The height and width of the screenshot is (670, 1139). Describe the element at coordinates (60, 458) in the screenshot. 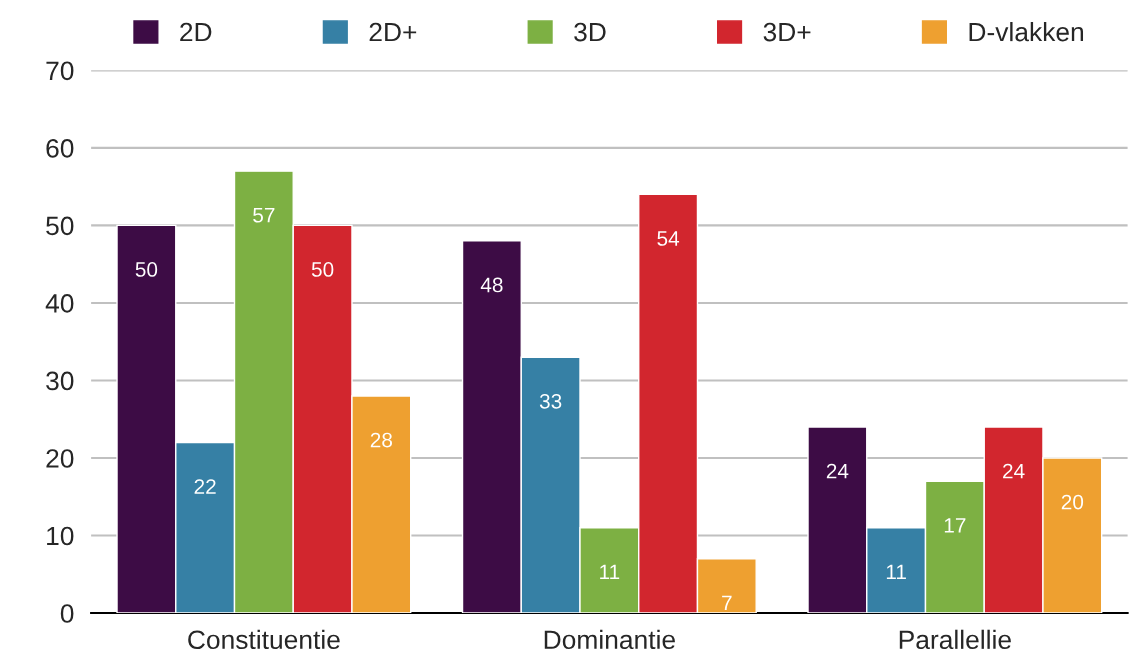

I see `y-tick-label: 20` at that location.